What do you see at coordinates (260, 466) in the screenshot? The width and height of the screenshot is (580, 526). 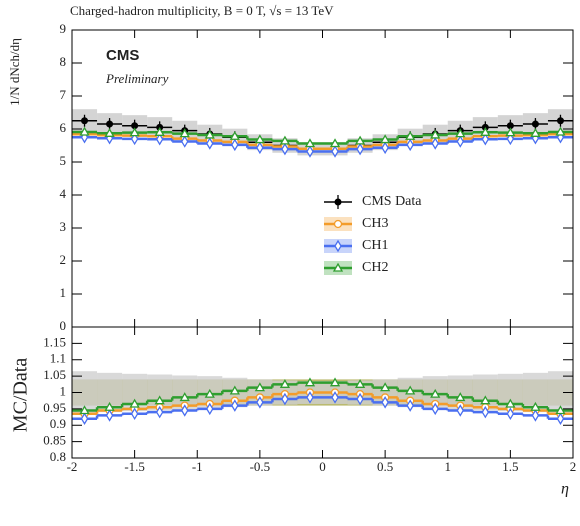 I see `x-tick-label: -0.5` at bounding box center [260, 466].